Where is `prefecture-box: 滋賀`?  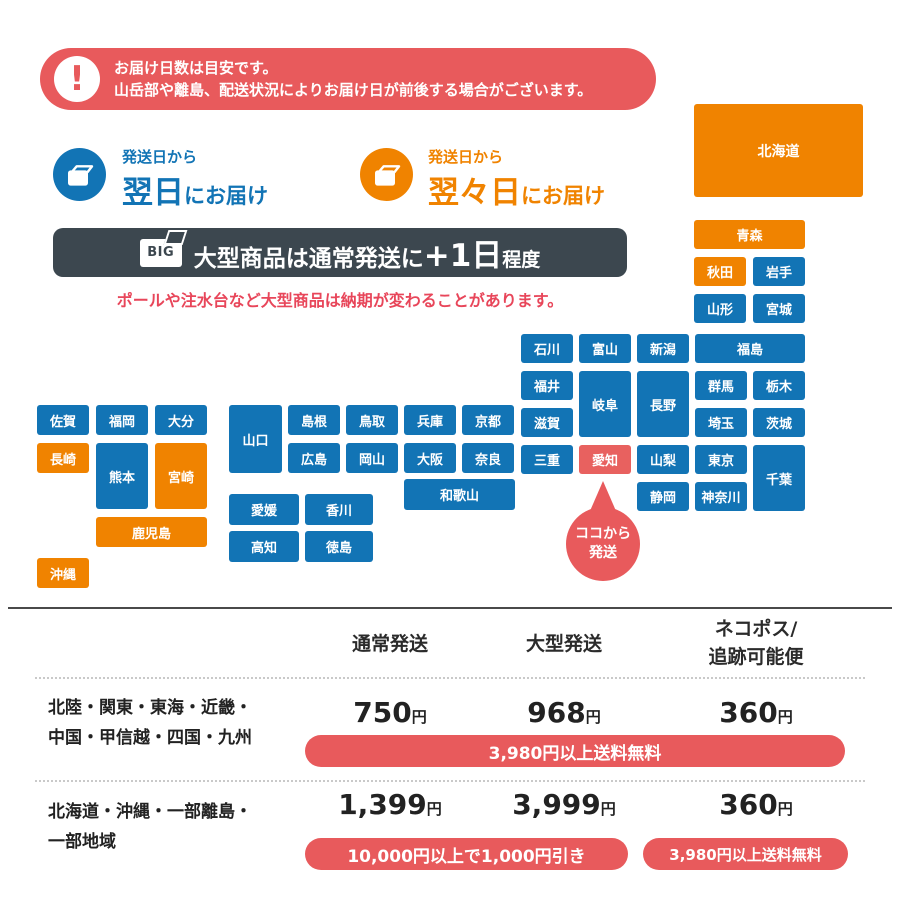
prefecture-box: 滋賀 is located at coordinates (547, 422).